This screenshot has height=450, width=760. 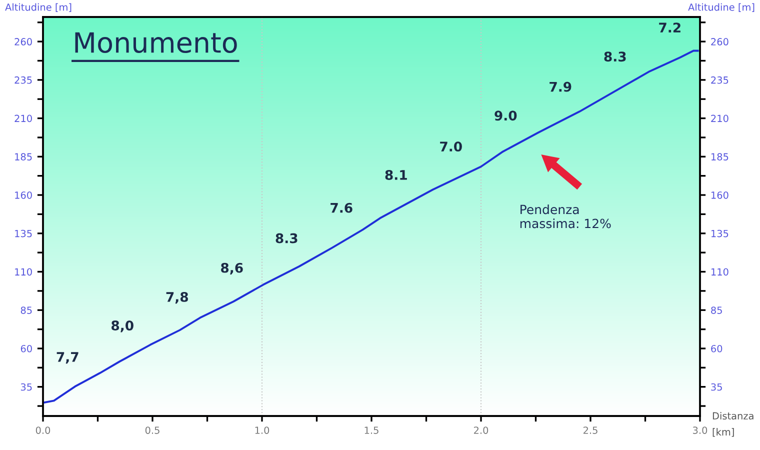 What do you see at coordinates (232, 268) in the screenshot?
I see `annotation: 8,6` at bounding box center [232, 268].